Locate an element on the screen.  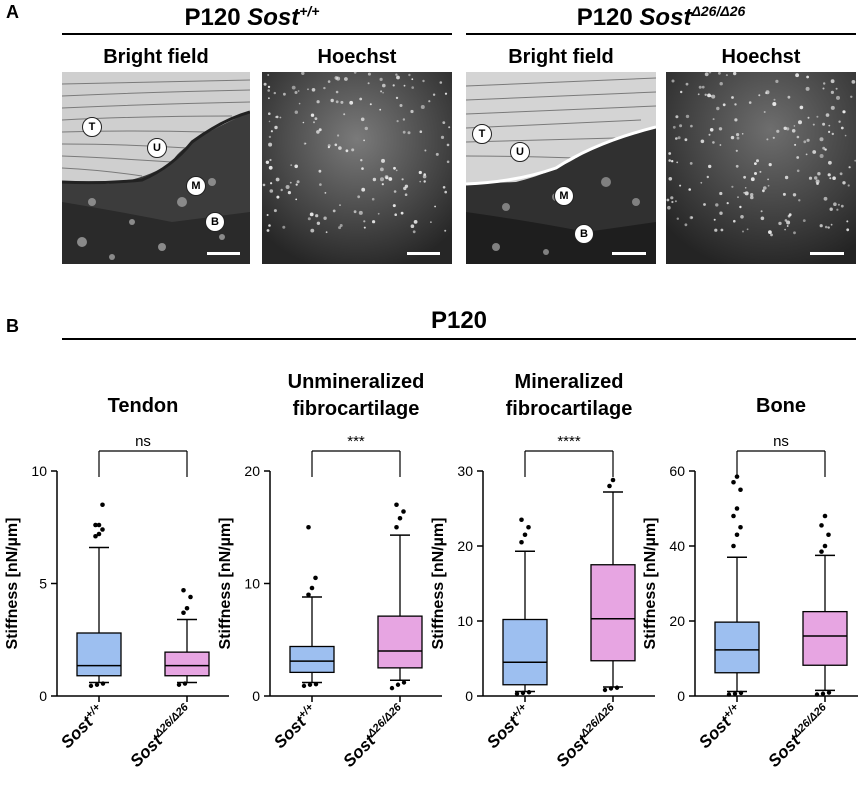
box-wildtype is located at coordinates (737, 585).